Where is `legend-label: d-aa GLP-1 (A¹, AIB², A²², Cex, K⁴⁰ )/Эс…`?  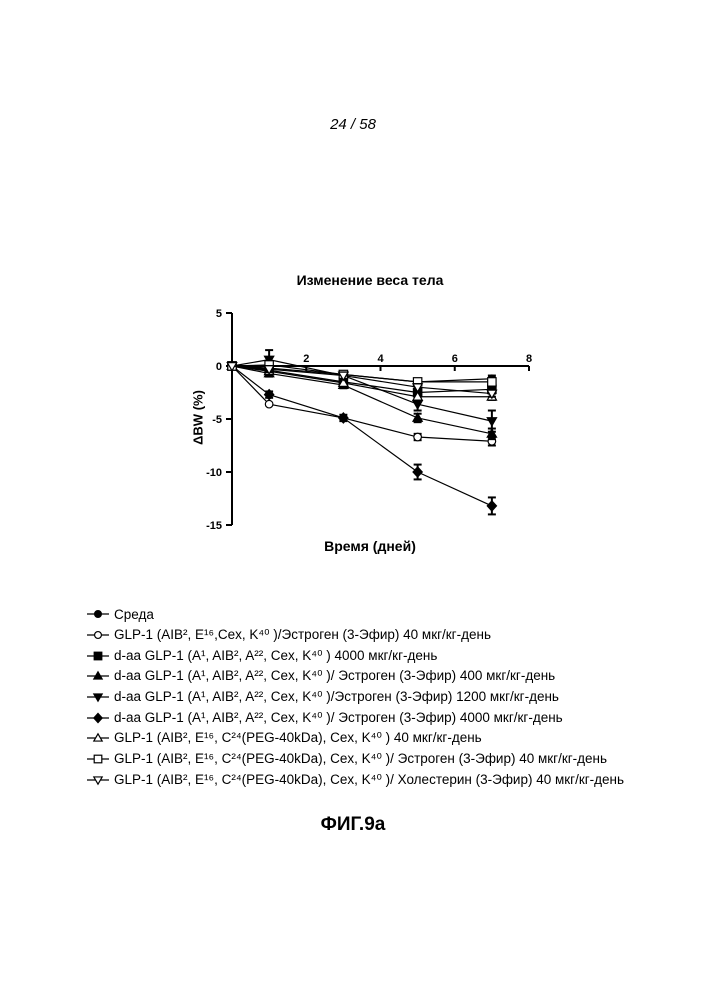 legend-label: d-aa GLP-1 (A¹, AIB², A²², Cex, K⁴⁰ )/Эс… is located at coordinates (336, 697).